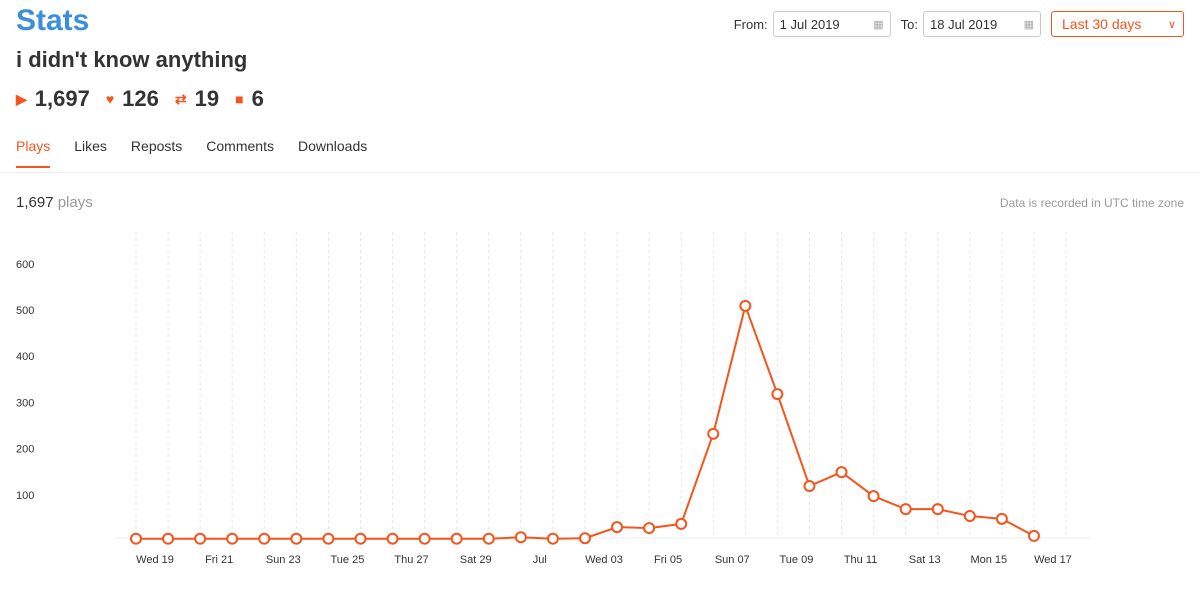  What do you see at coordinates (25, 496) in the screenshot?
I see `y-tick-label: 100` at bounding box center [25, 496].